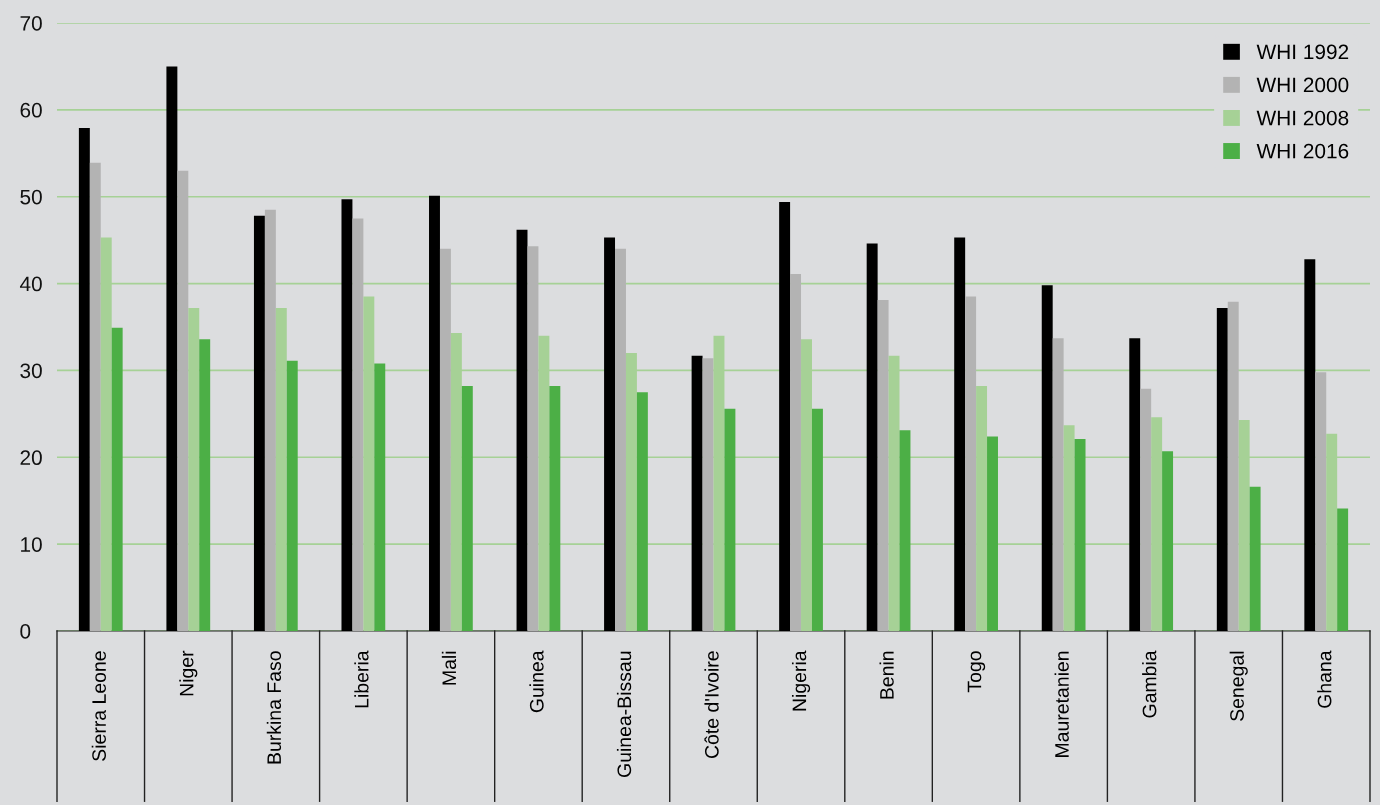  What do you see at coordinates (31, 544) in the screenshot?
I see `y-tick-label: 10` at bounding box center [31, 544].